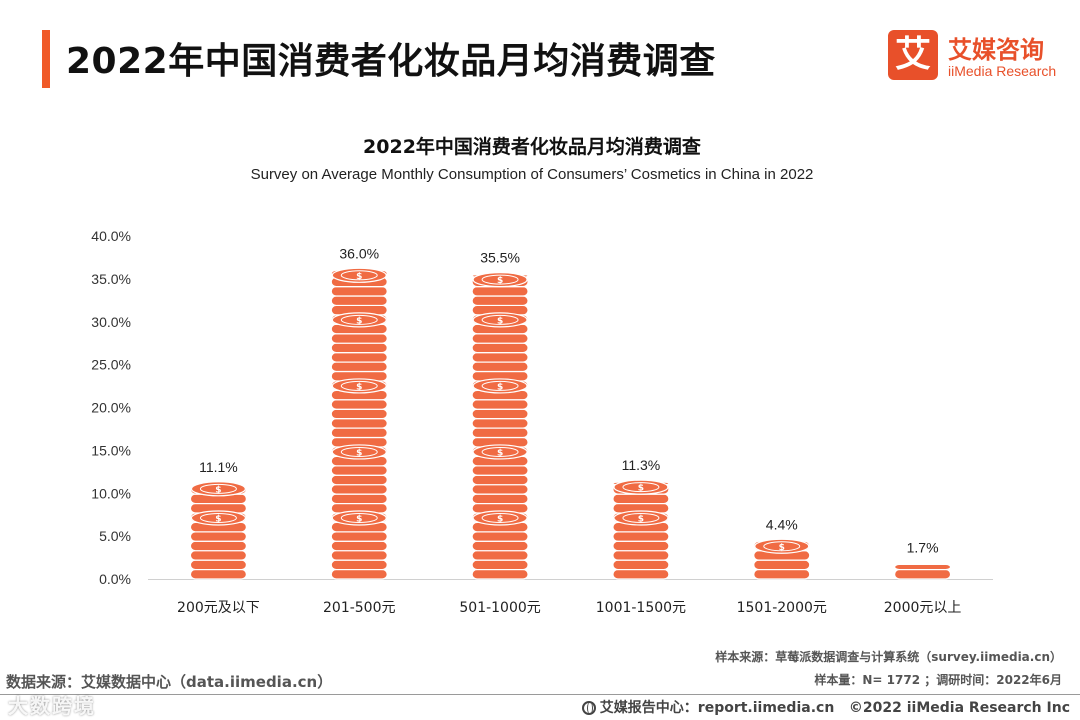 This screenshot has width=1080, height=720. Describe the element at coordinates (111, 279) in the screenshot. I see `y-tick-label: 35.0%` at that location.